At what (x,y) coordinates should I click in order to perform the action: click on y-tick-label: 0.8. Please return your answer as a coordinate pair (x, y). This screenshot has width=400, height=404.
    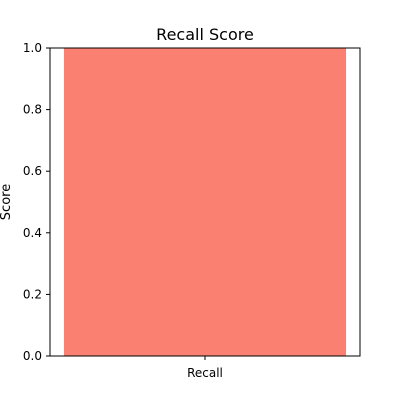
    Looking at the image, I should click on (32, 110).